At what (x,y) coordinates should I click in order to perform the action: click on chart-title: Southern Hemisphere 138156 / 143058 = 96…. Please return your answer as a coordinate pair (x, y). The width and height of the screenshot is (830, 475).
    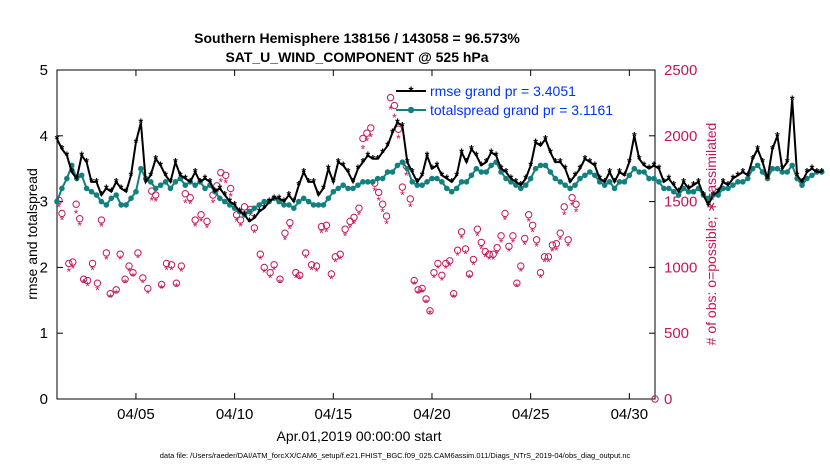
    Looking at the image, I should click on (357, 38).